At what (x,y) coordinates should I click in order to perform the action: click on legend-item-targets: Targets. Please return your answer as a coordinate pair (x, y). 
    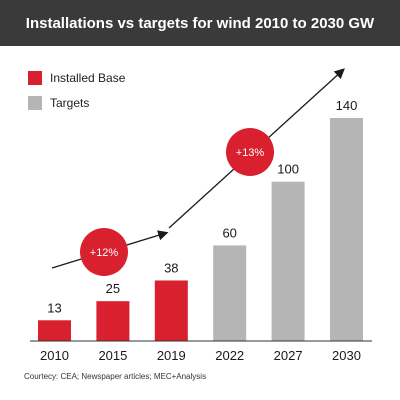
    Looking at the image, I should click on (76, 103).